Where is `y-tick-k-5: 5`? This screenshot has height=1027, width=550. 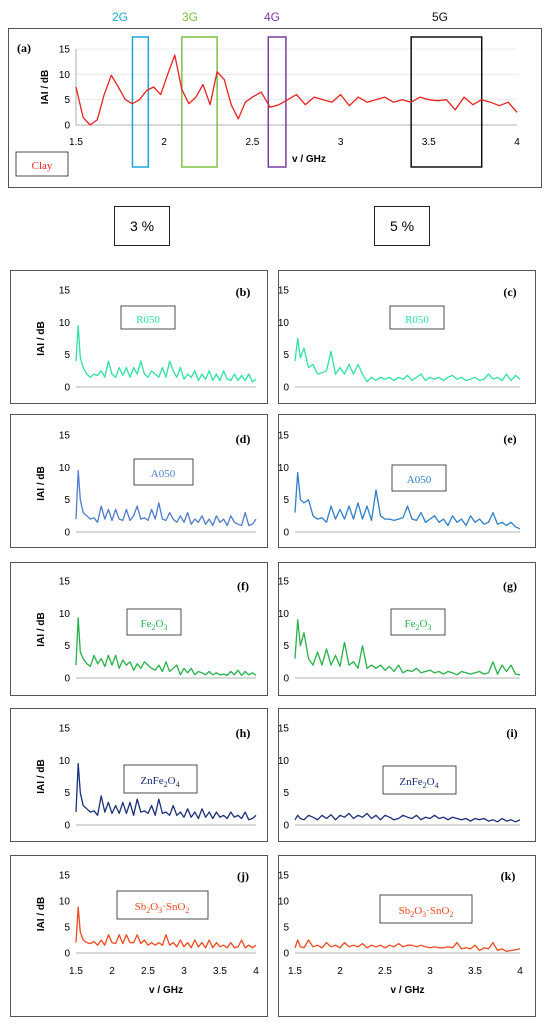
y-tick-k-5: 5 is located at coordinates (286, 928).